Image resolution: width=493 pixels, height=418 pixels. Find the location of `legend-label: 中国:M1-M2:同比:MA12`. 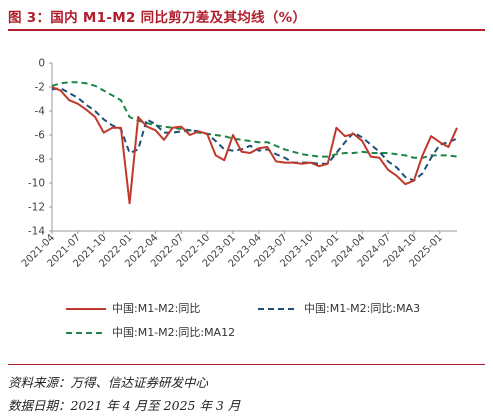

legend-label: 中国:M1-M2:同比:MA12 is located at coordinates (174, 332).